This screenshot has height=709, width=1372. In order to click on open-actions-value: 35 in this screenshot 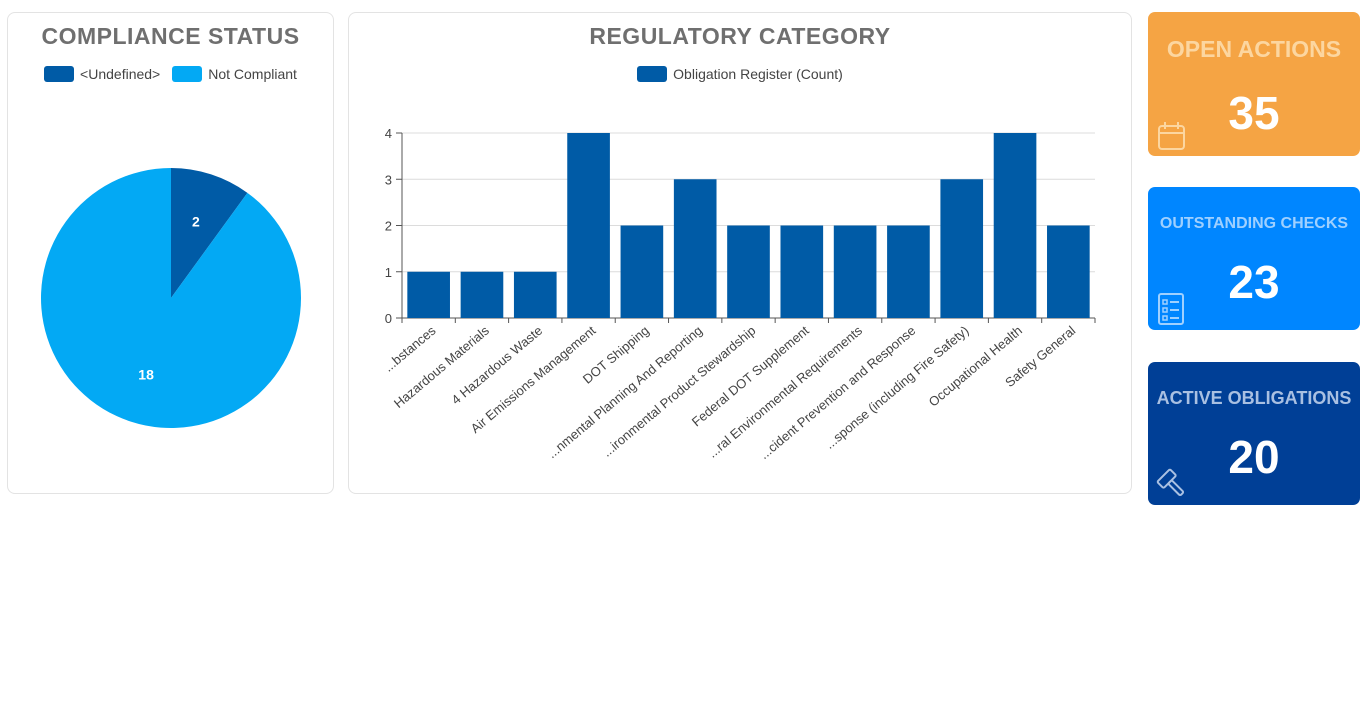, I will do `click(1254, 113)`.